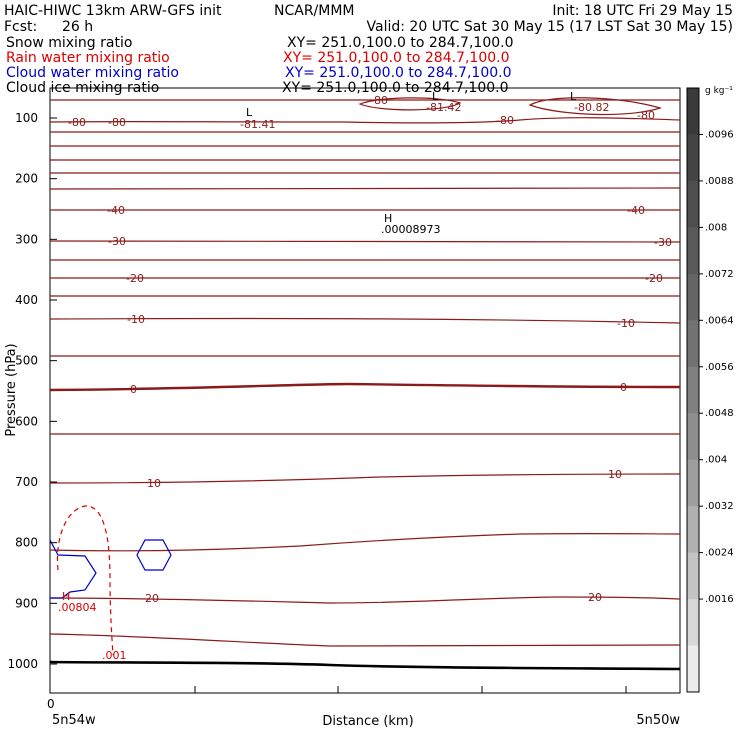 The width and height of the screenshot is (740, 740). What do you see at coordinates (719, 181) in the screenshot?
I see `colorbar-label: .0088` at bounding box center [719, 181].